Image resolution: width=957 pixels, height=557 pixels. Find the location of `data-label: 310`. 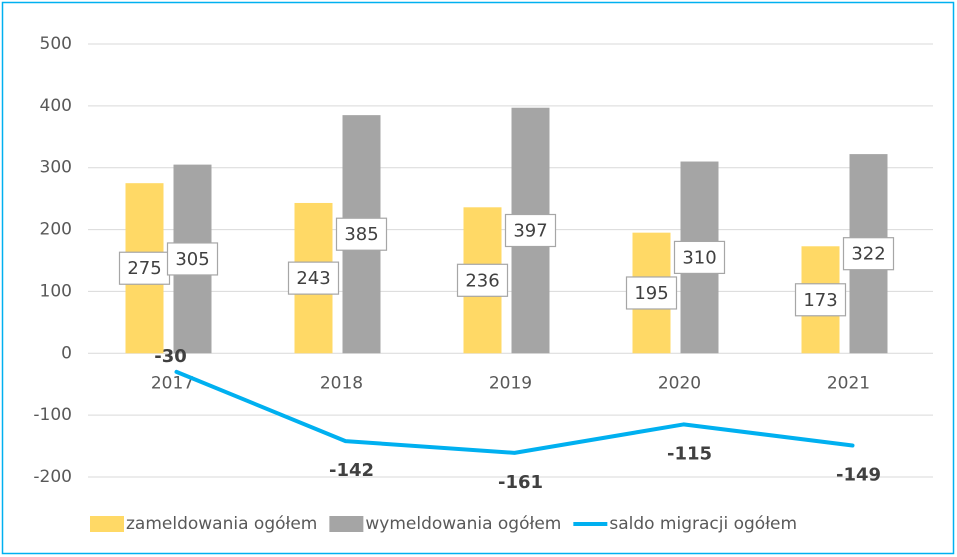

data-label: 310 is located at coordinates (699, 257).